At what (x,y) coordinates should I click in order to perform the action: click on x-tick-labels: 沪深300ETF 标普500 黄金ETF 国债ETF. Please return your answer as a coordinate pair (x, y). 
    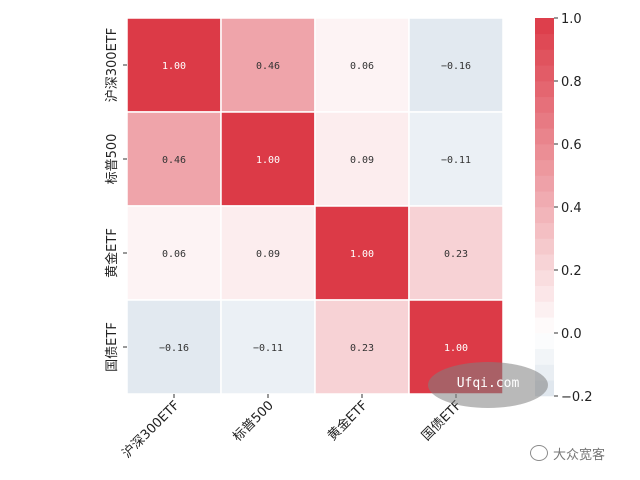
    Looking at the image, I should click on (292, 427).